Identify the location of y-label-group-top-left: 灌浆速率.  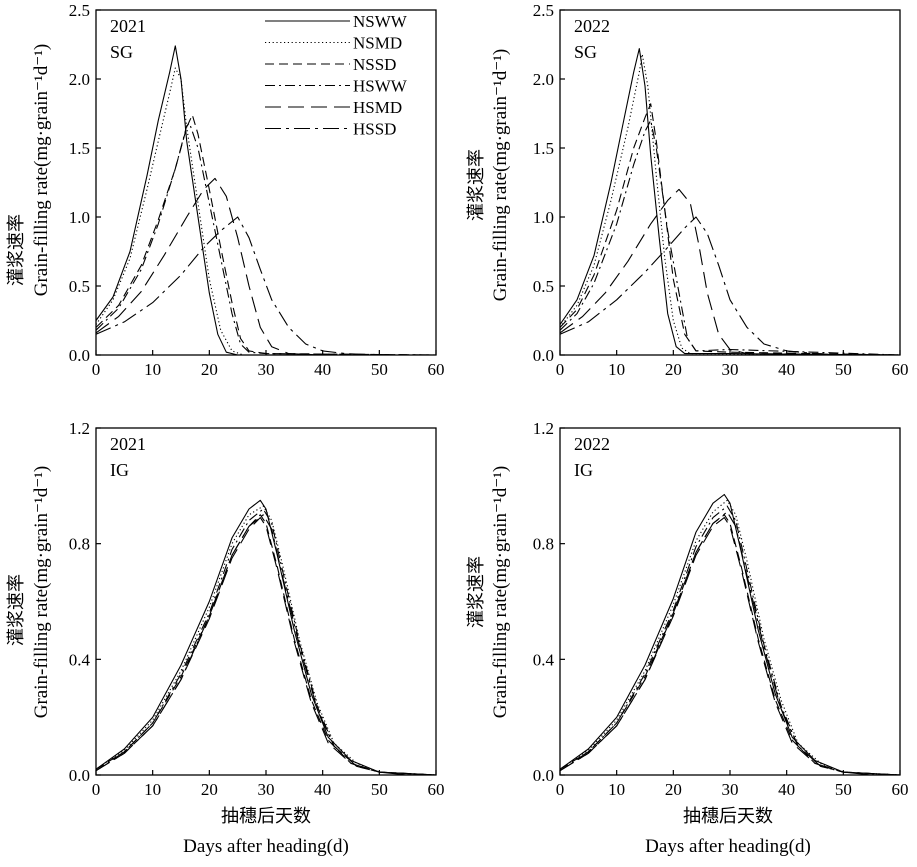
(16, 250).